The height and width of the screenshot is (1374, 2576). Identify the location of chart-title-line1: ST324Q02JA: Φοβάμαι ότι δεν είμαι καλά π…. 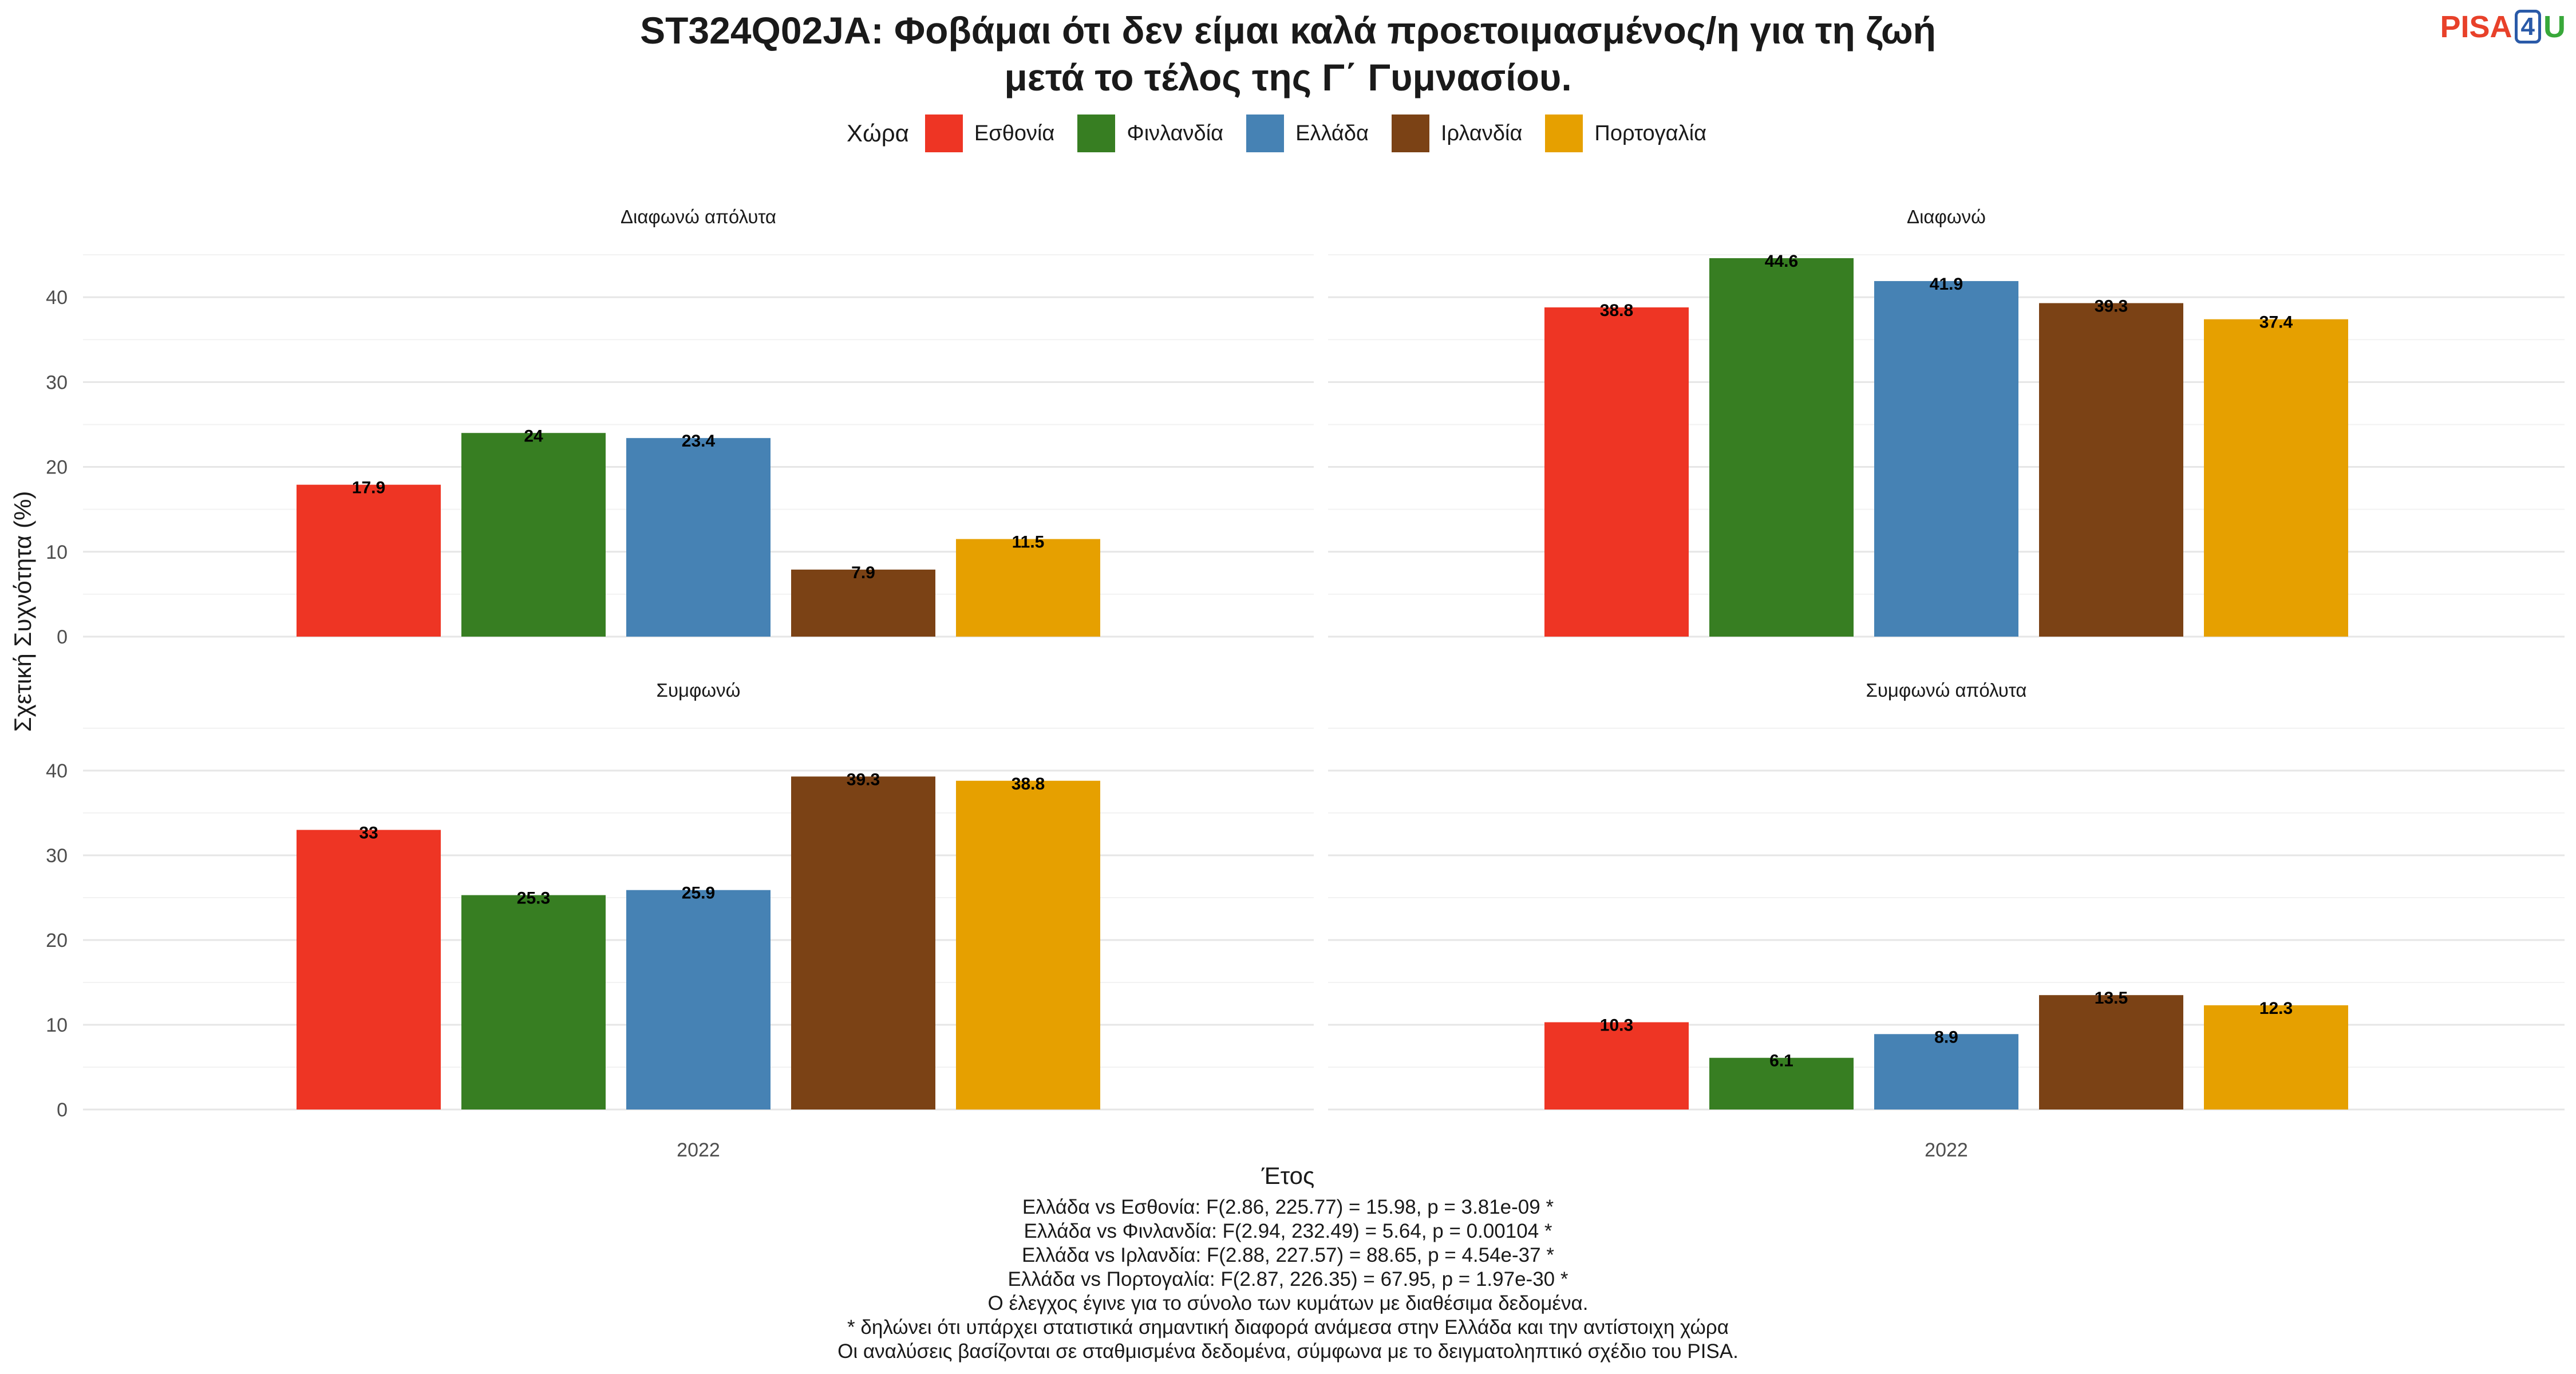
(1288, 30).